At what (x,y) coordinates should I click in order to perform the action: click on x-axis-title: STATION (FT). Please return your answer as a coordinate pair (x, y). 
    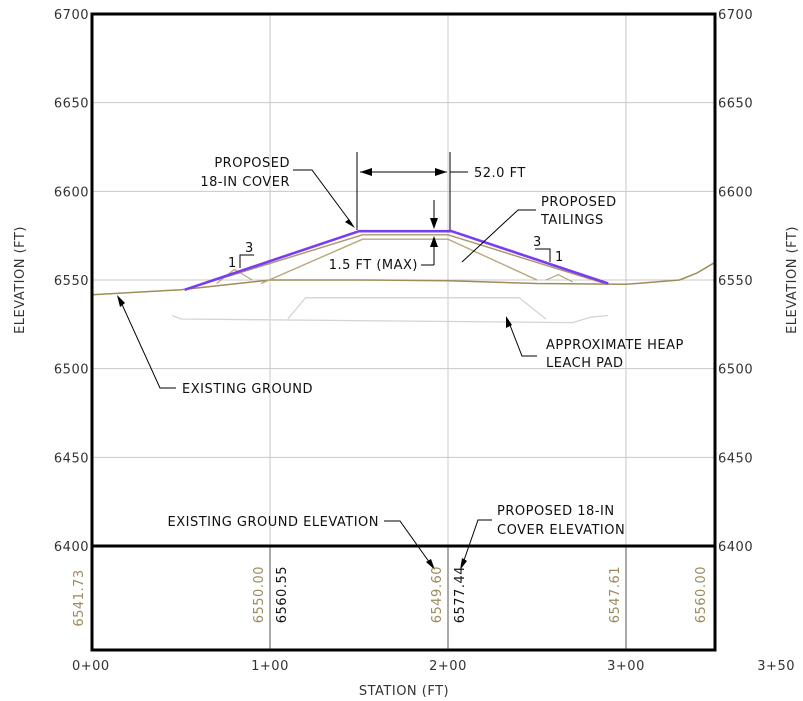
    Looking at the image, I should click on (404, 691).